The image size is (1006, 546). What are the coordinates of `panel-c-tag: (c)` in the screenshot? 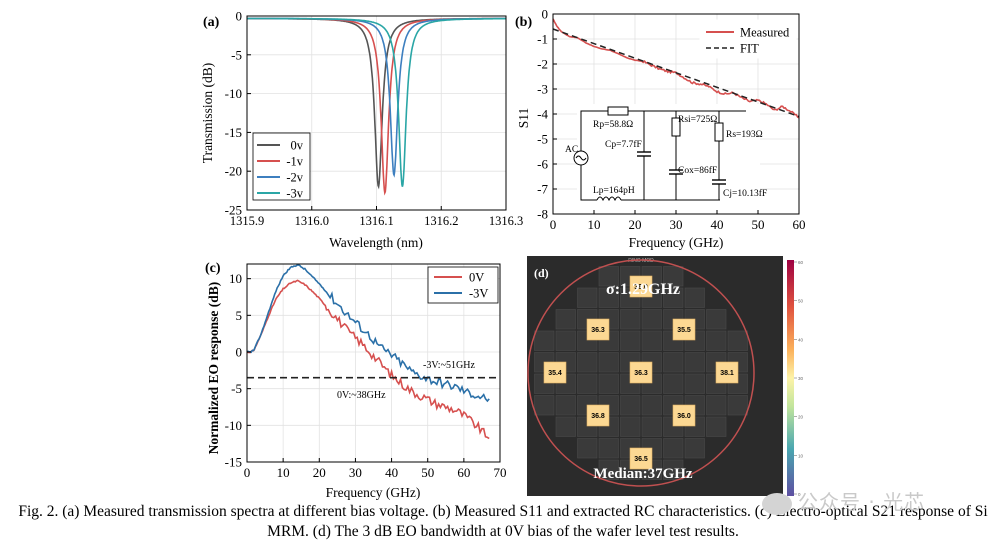 It's located at (213, 268).